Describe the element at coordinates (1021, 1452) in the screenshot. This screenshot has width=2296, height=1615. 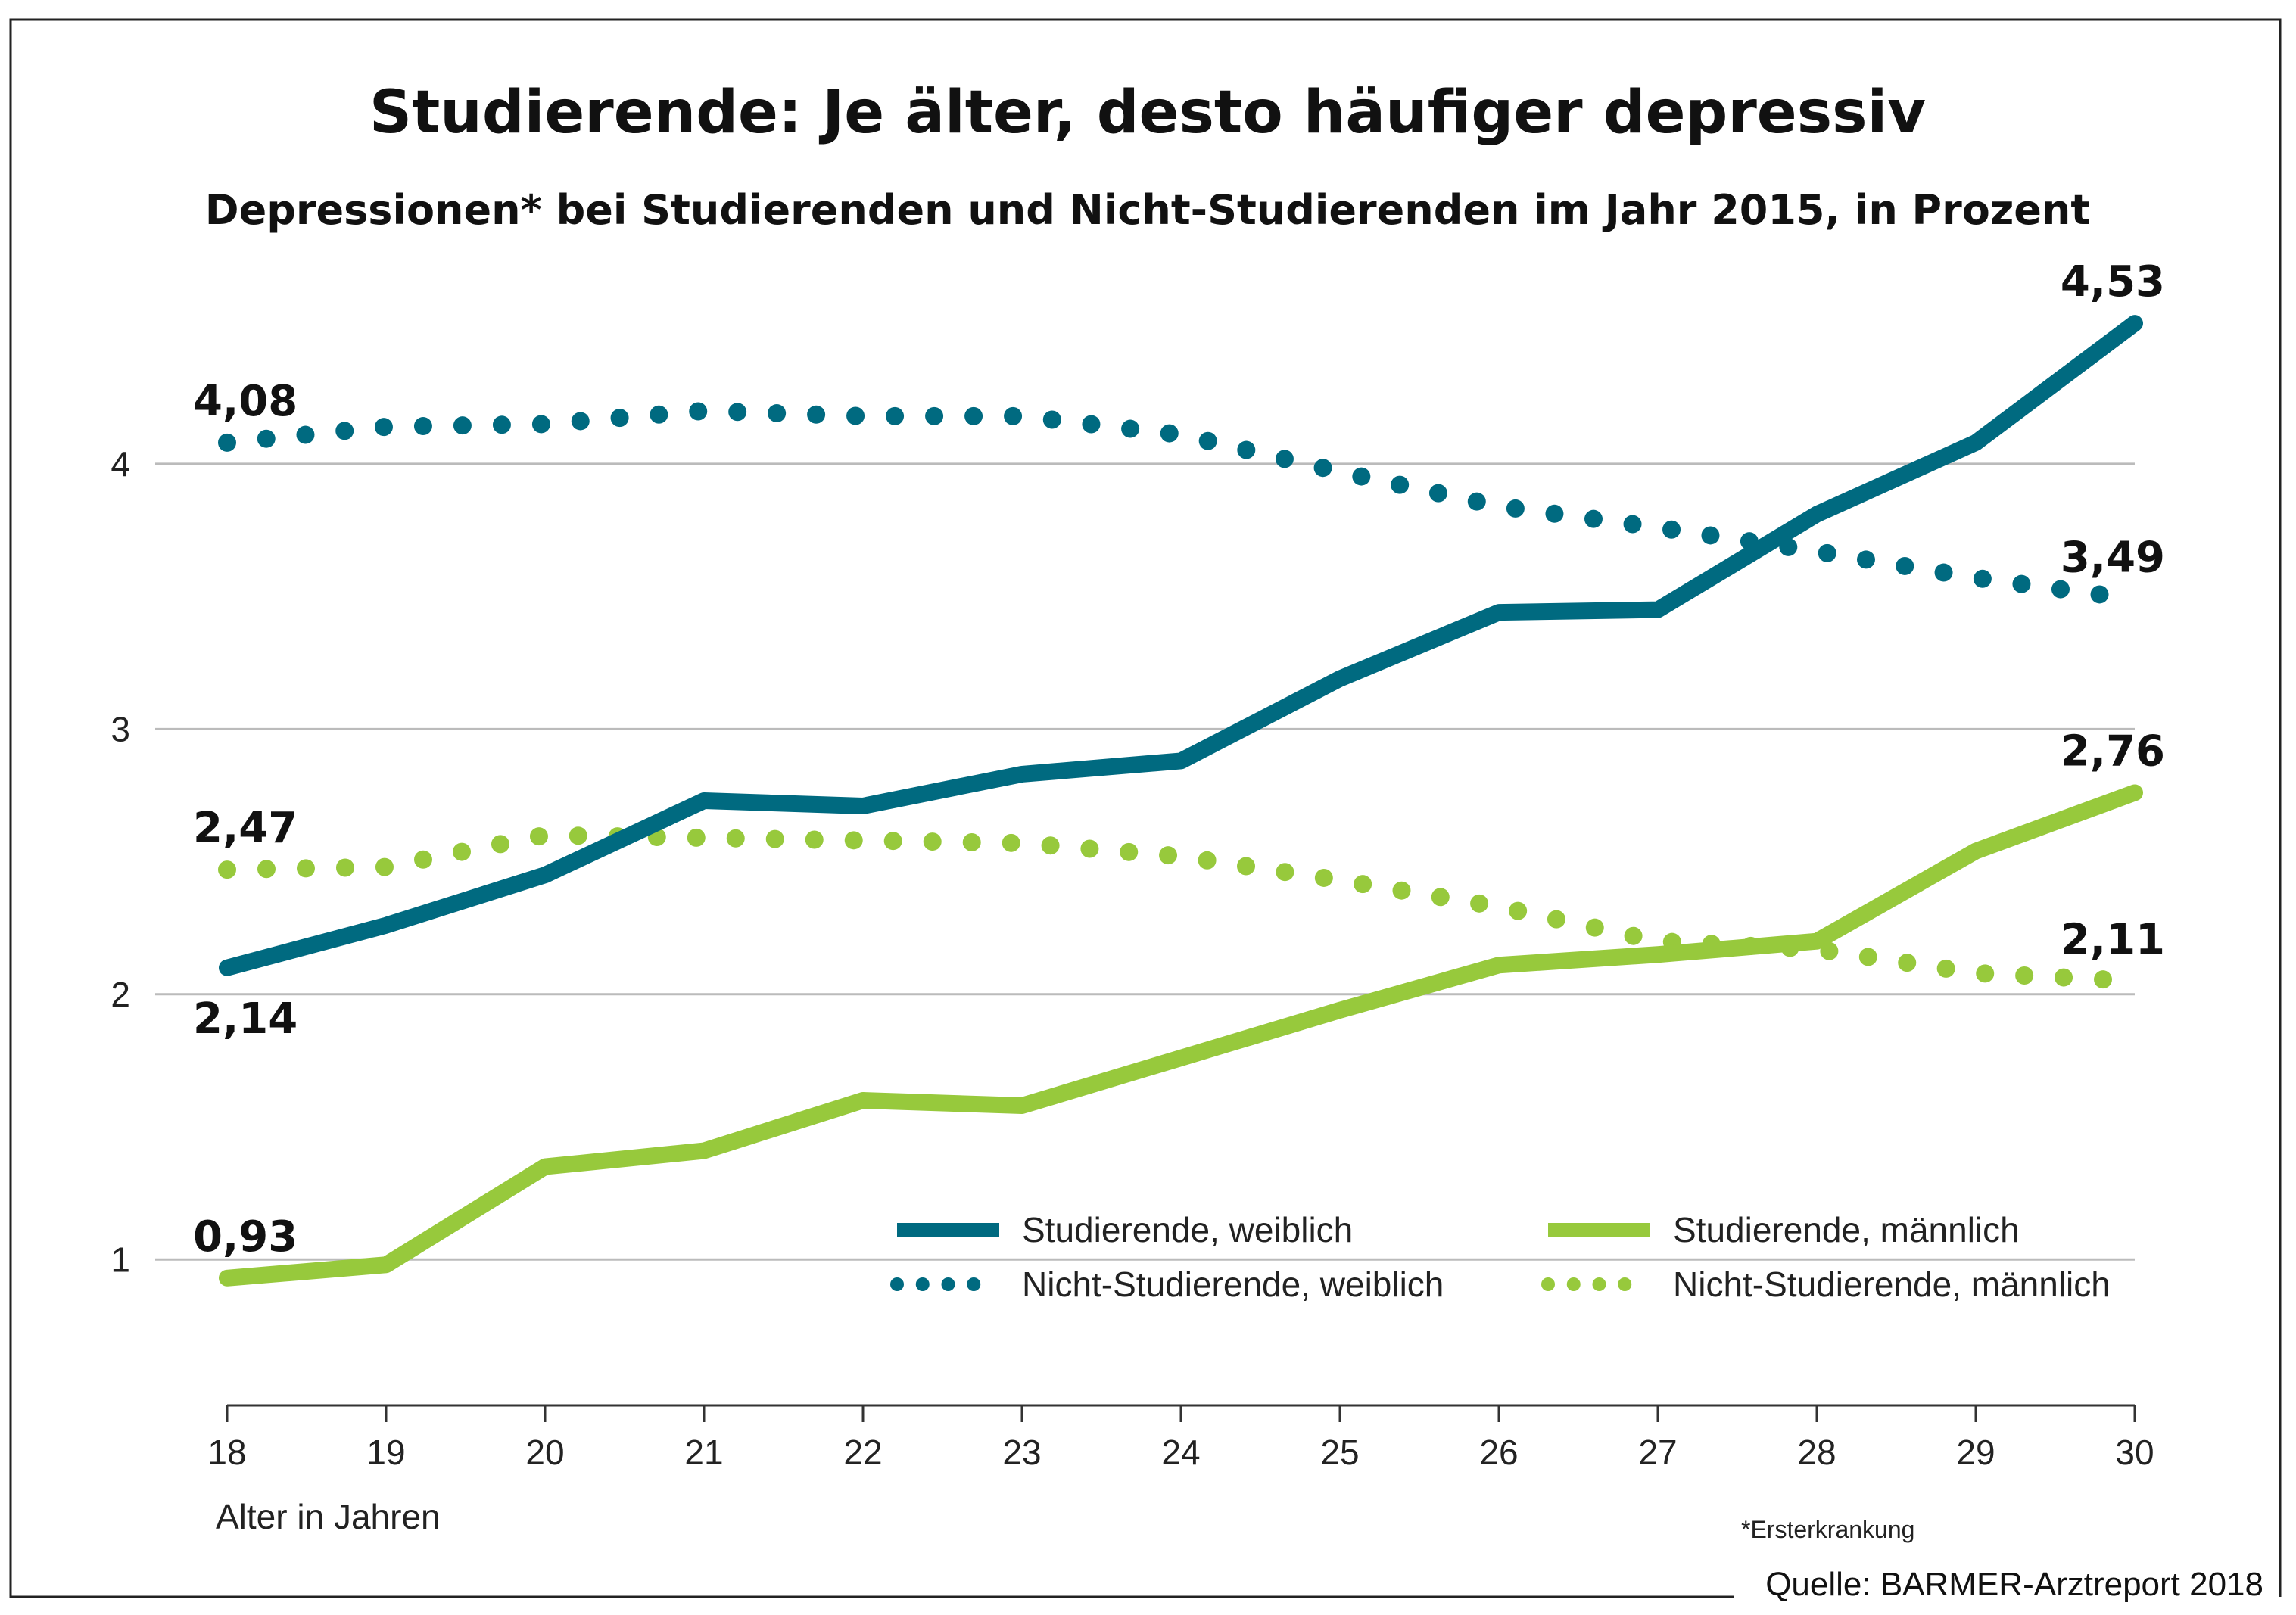
I see `x-tick-label: 23` at that location.